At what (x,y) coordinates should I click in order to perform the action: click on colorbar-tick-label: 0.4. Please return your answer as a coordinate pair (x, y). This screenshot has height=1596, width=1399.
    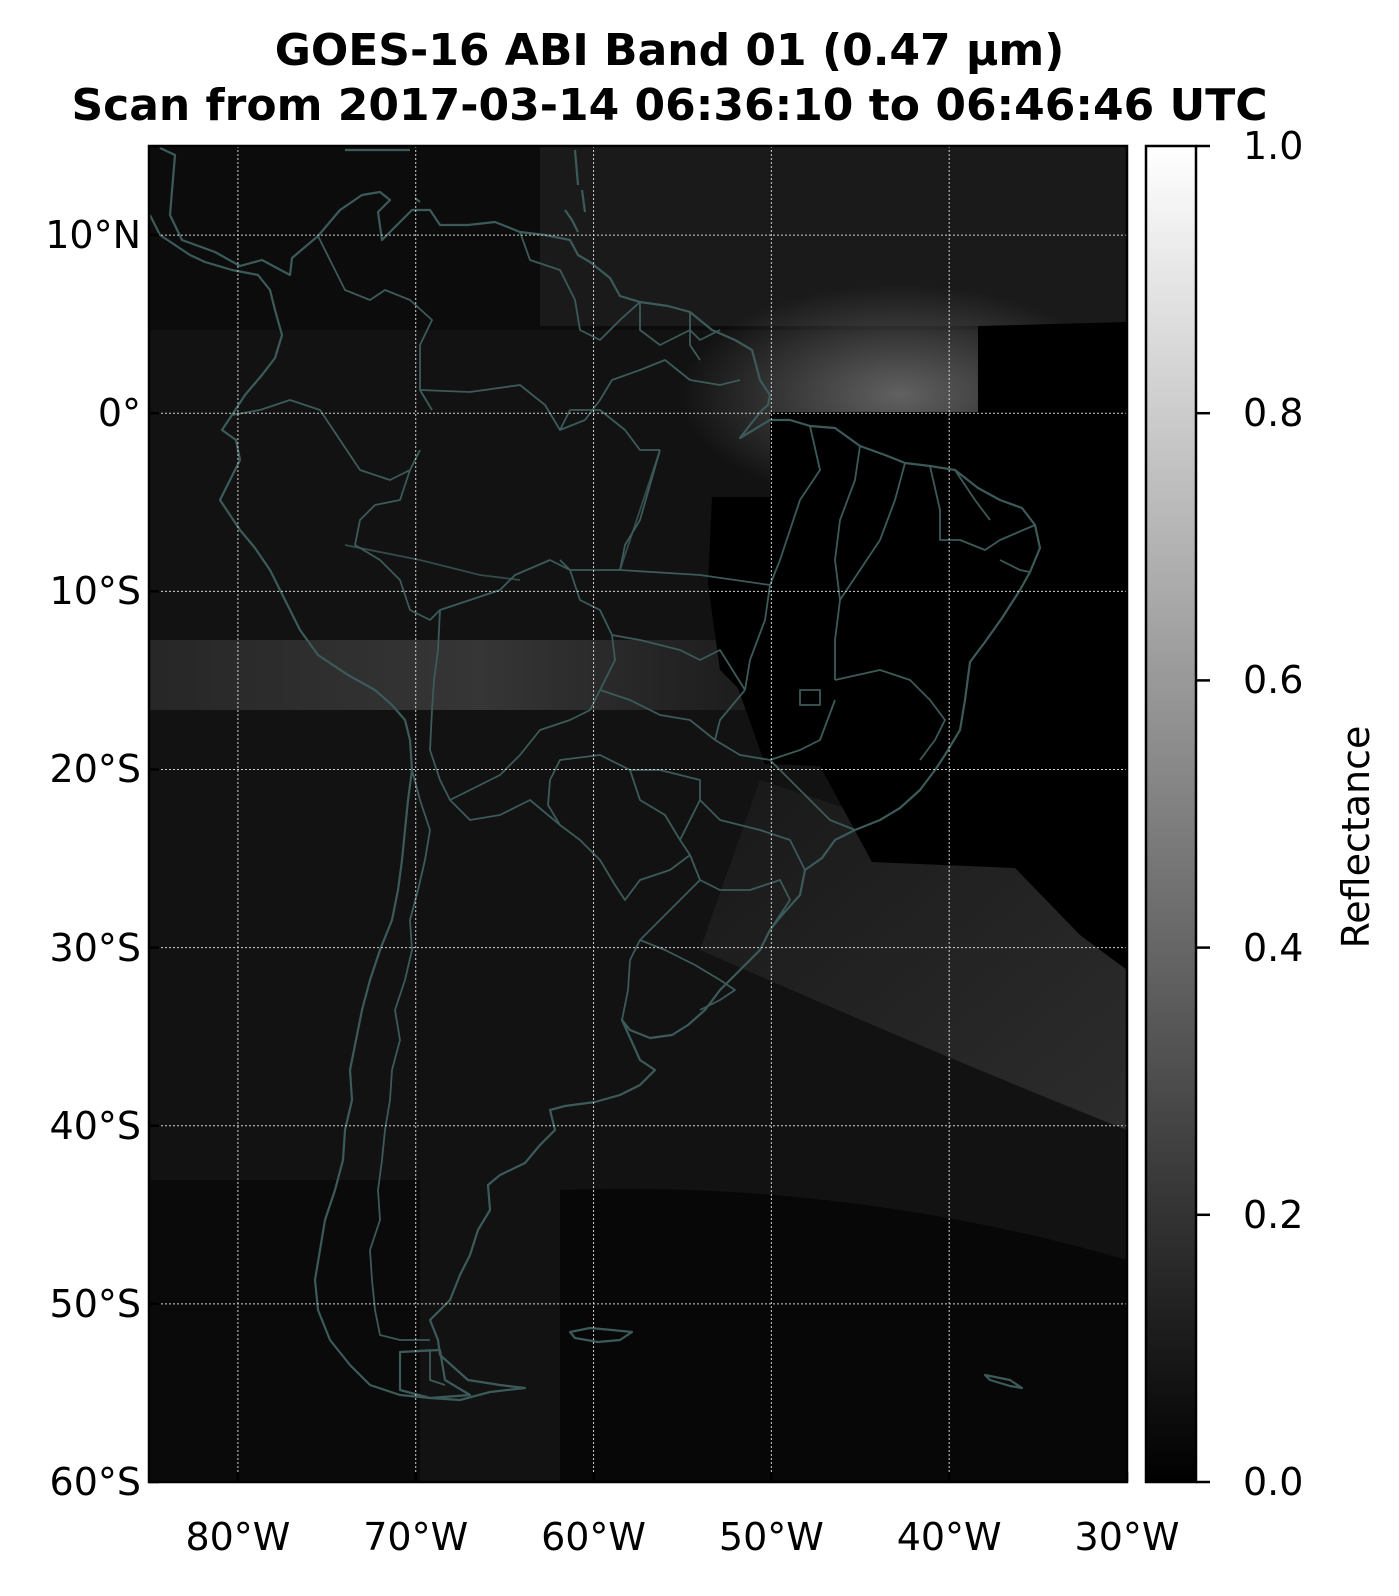
    Looking at the image, I should click on (1273, 947).